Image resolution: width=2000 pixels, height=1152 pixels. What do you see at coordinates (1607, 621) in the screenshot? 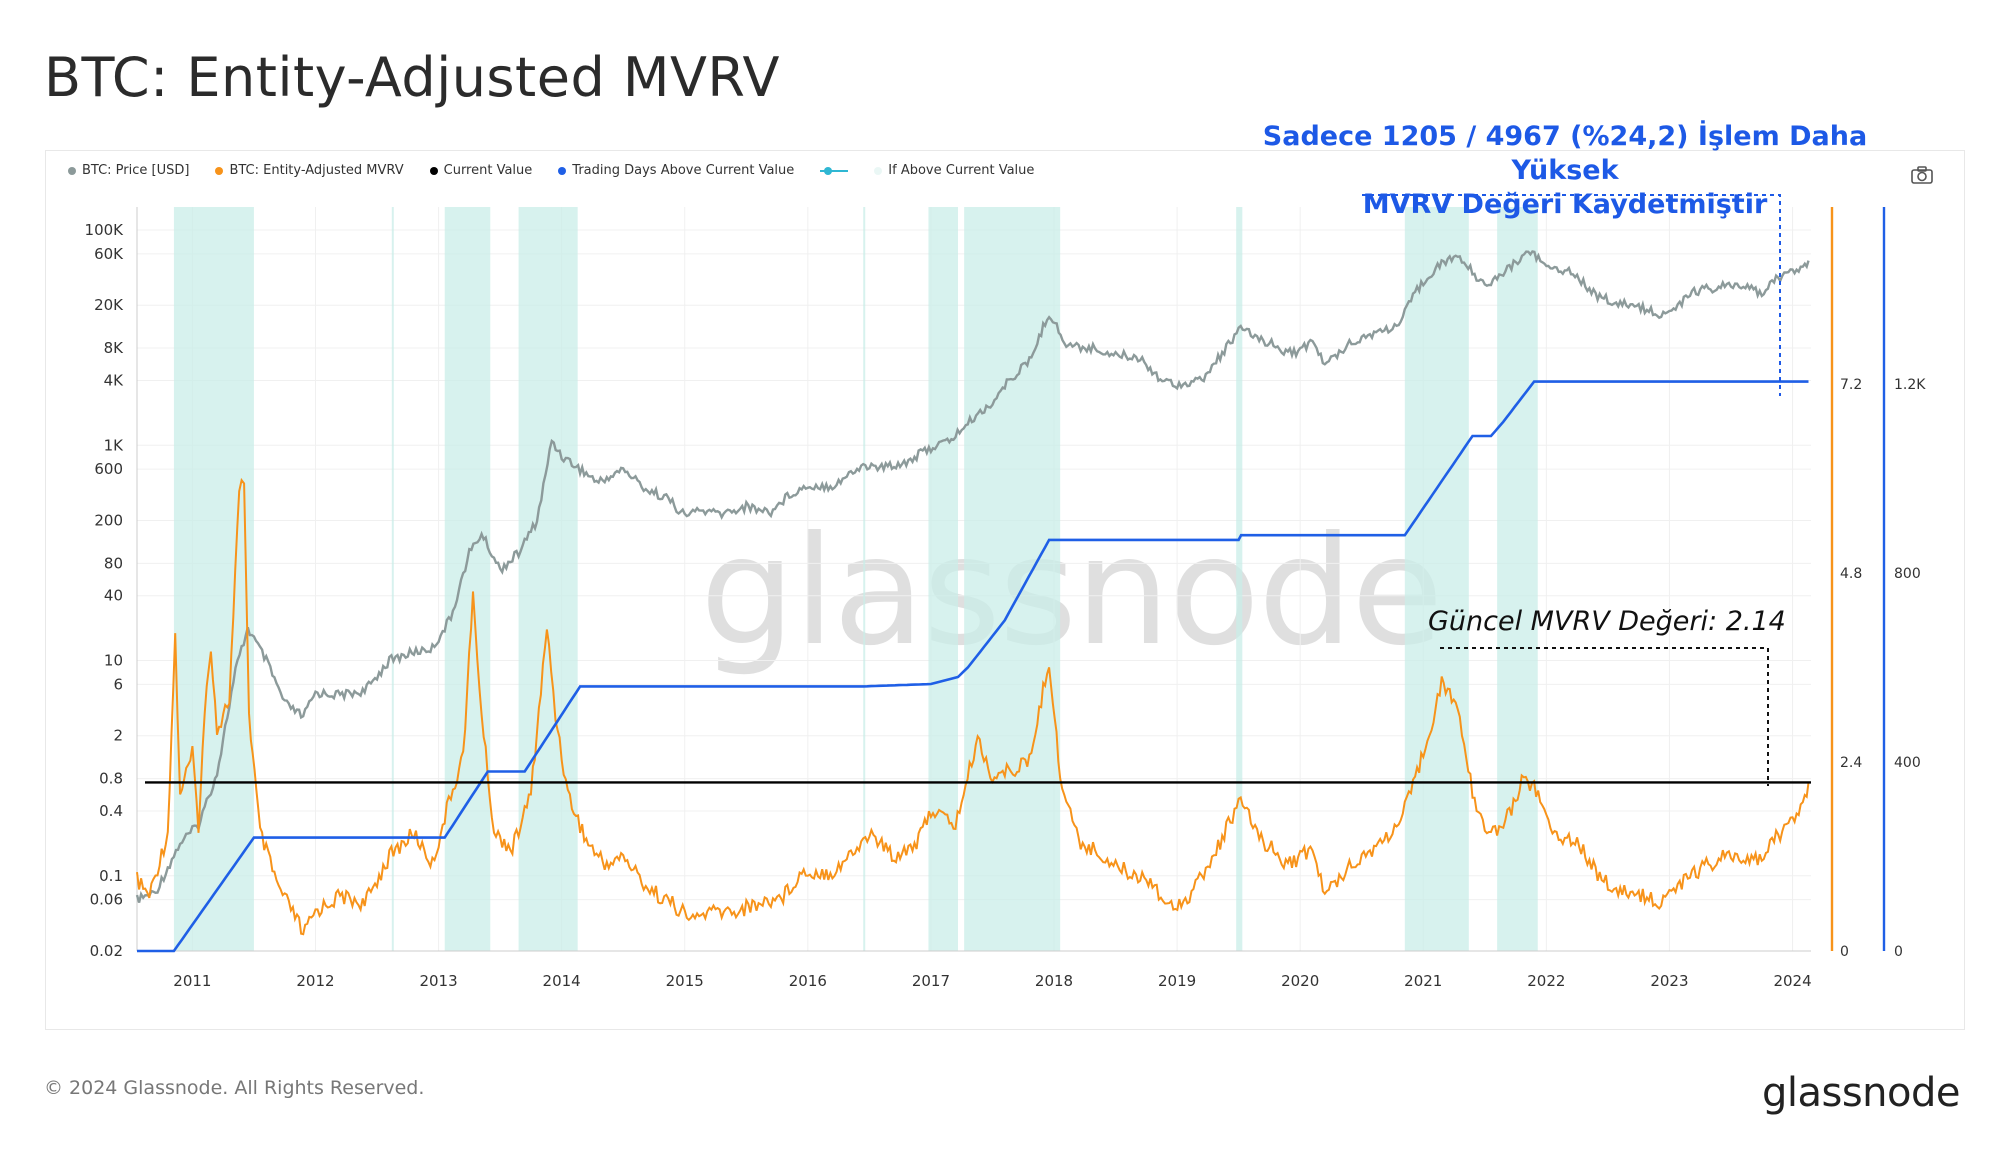
I see `current-value-annotation: Güncel MVRV Değeri: 2.14` at bounding box center [1607, 621].